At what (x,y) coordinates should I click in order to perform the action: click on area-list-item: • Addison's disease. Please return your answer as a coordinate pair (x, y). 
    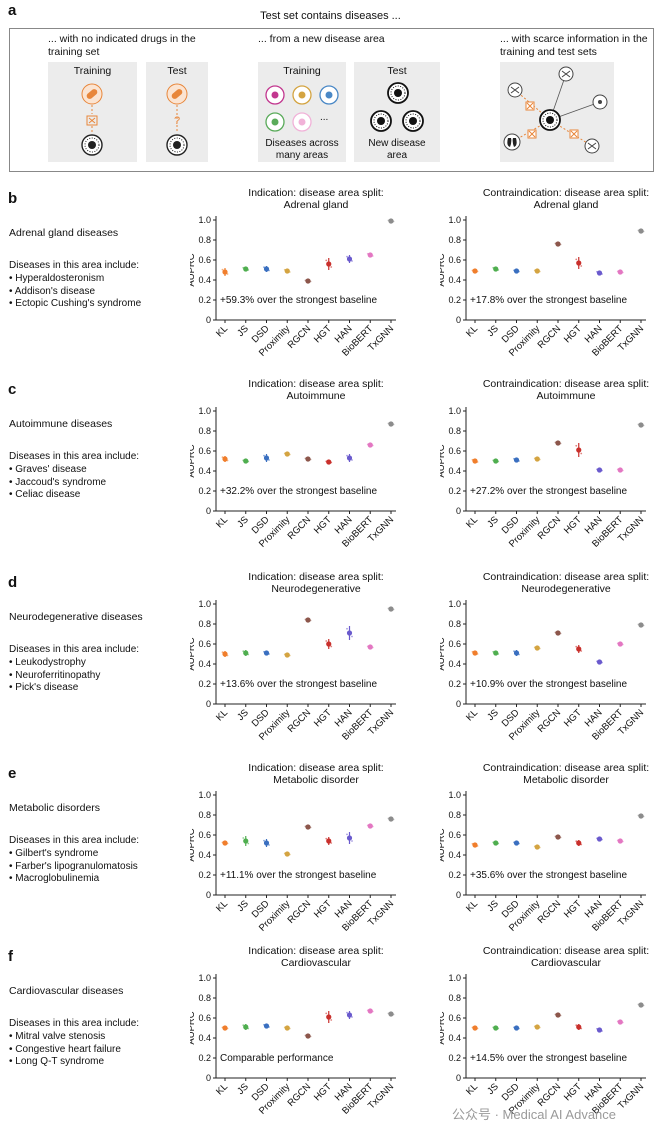
    Looking at the image, I should click on (52, 292).